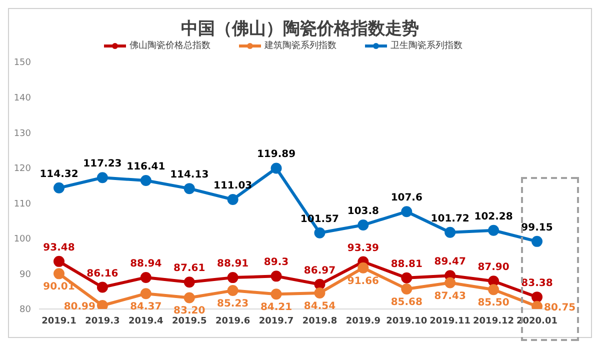 Image resolution: width=598 pixels, height=344 pixels. Describe the element at coordinates (363, 321) in the screenshot. I see `x-tick-label: 2019.9` at that location.